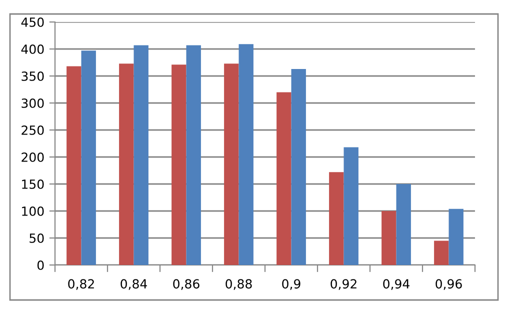 The height and width of the screenshot is (313, 509). Describe the element at coordinates (40, 265) in the screenshot. I see `y-tick-label: 0` at that location.